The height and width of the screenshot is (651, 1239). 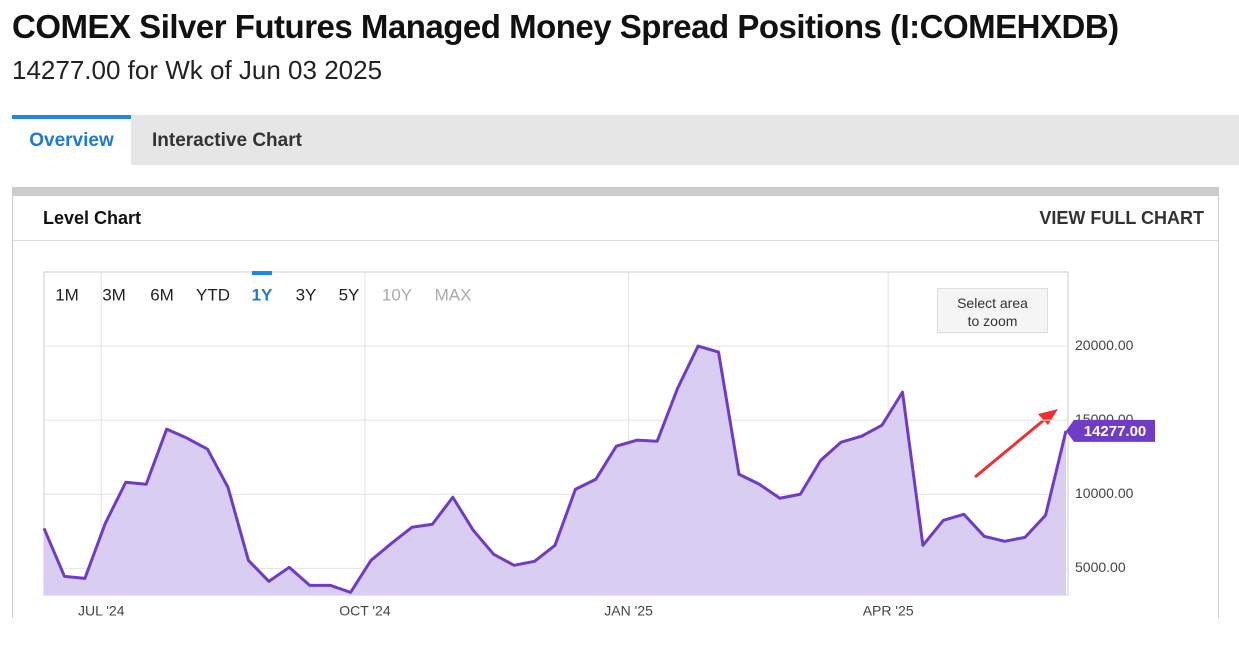 I want to click on range-button: MAX, so click(x=453, y=294).